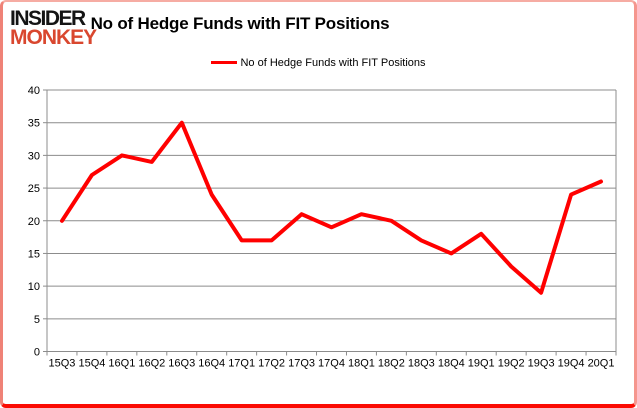  I want to click on x-axis-label: 20Q1, so click(601, 364).